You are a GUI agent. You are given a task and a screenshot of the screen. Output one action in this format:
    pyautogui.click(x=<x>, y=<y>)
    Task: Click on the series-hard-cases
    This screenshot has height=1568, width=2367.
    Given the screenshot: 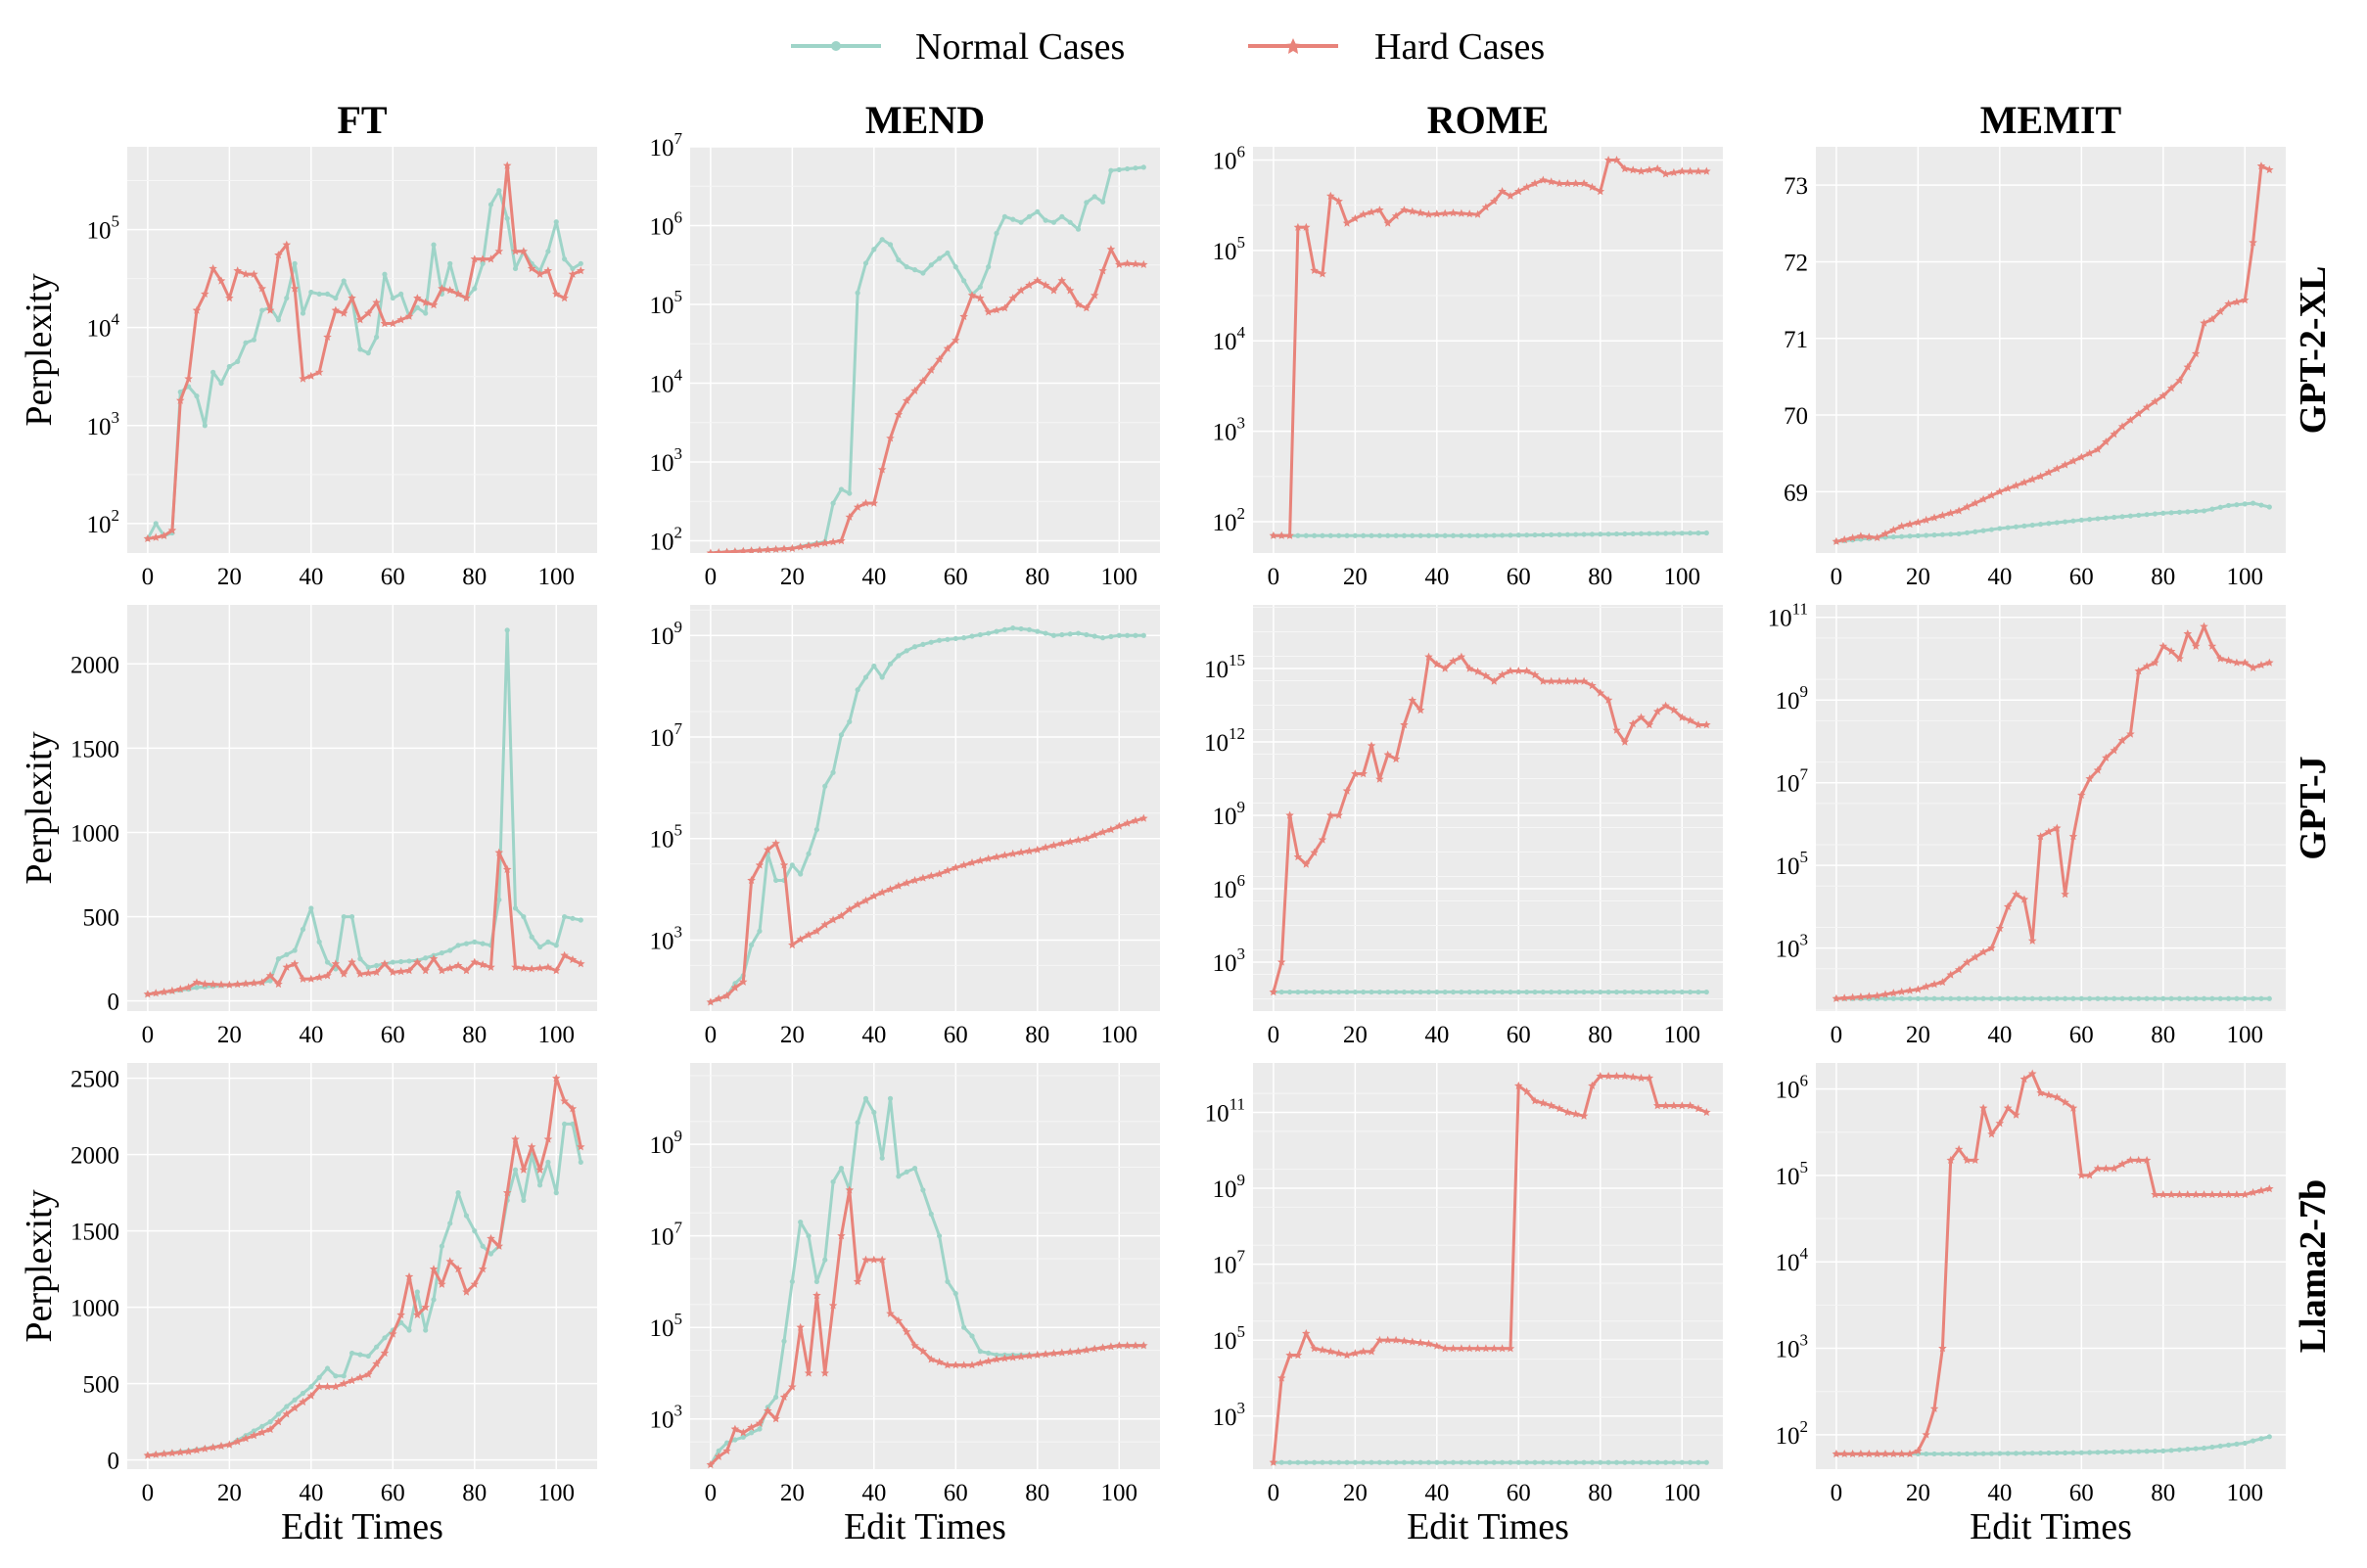 What is the action you would take?
    pyautogui.click(x=1490, y=824)
    